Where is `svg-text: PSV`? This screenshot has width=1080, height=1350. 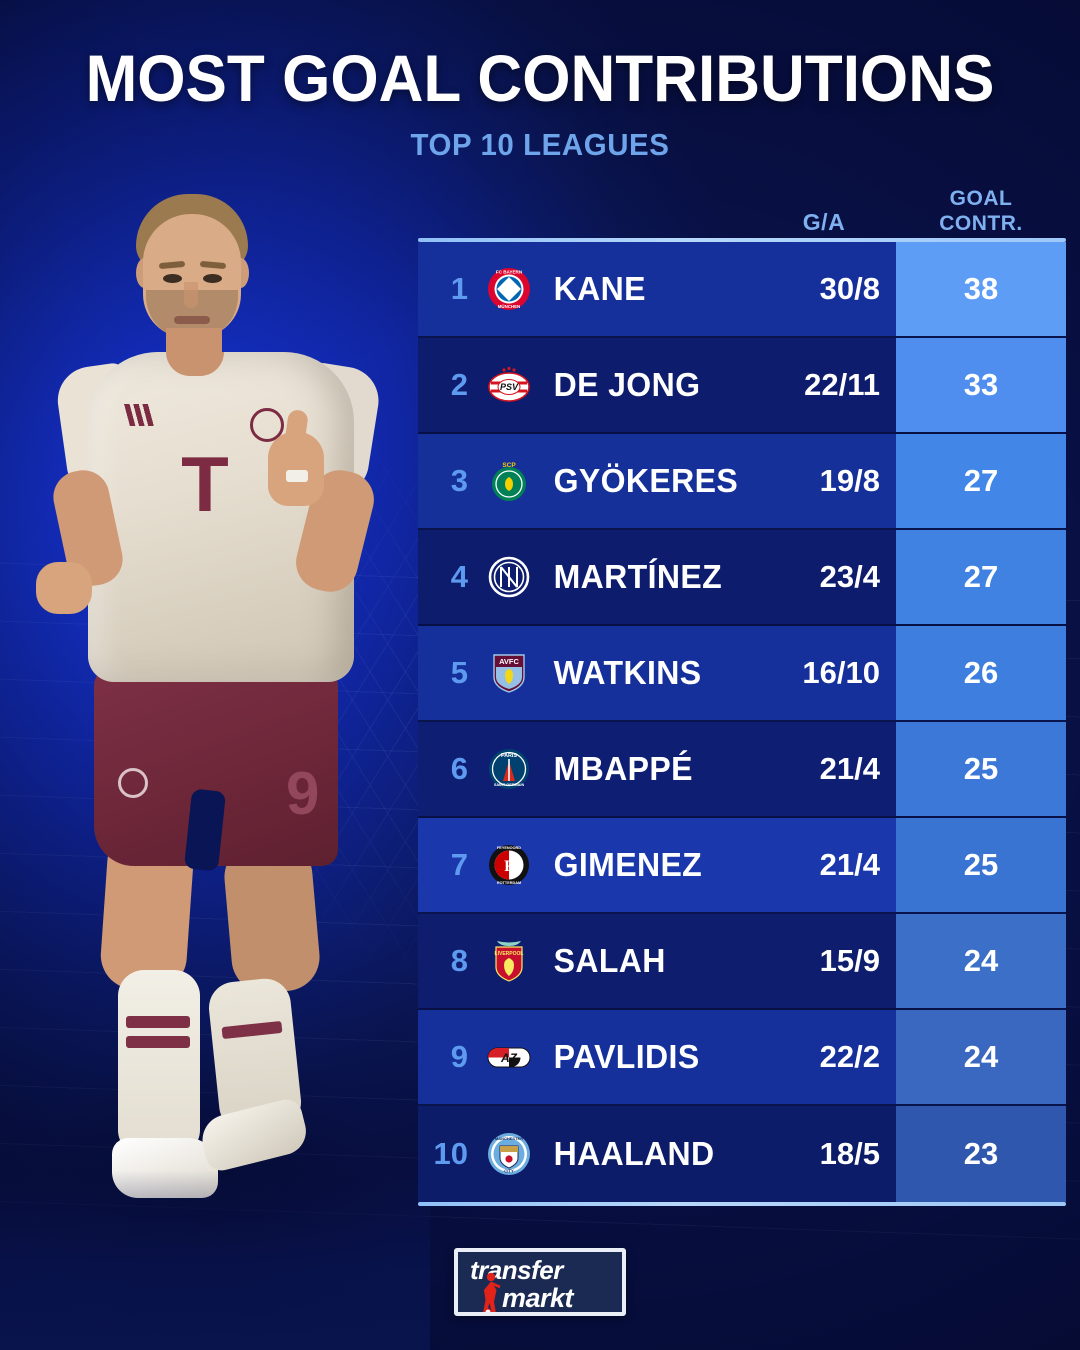 svg-text: PSV is located at coordinates (509, 387).